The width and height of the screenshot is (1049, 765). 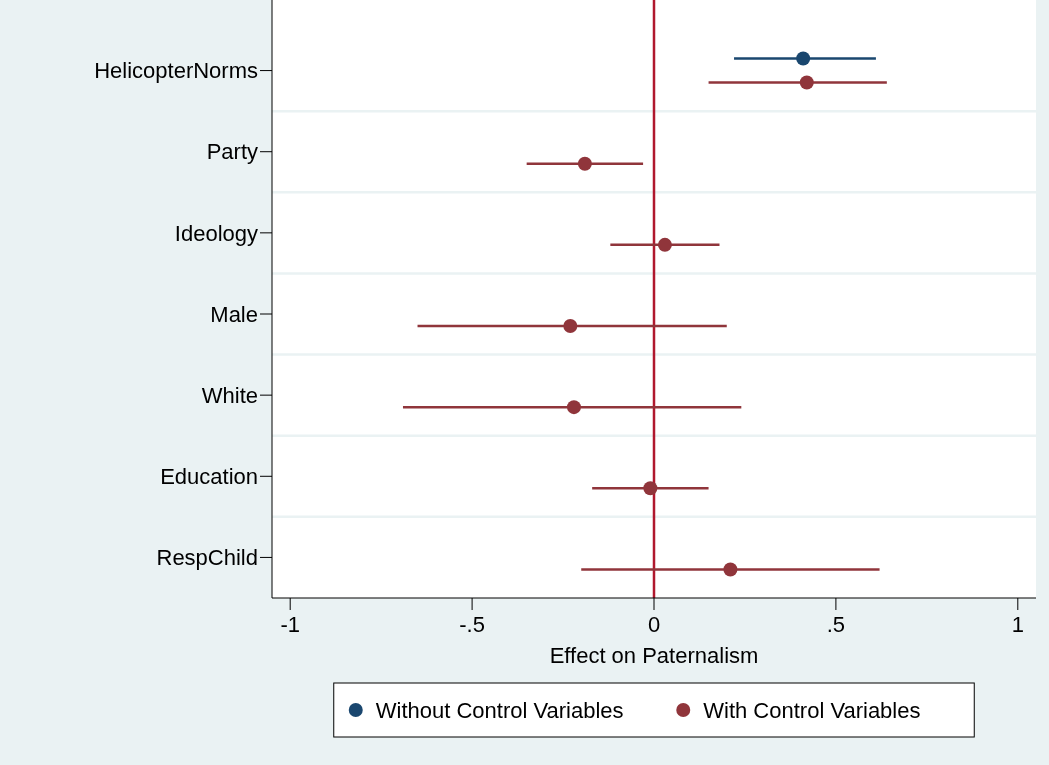 What do you see at coordinates (1017, 624) in the screenshot?
I see `x-tick-label: 1` at bounding box center [1017, 624].